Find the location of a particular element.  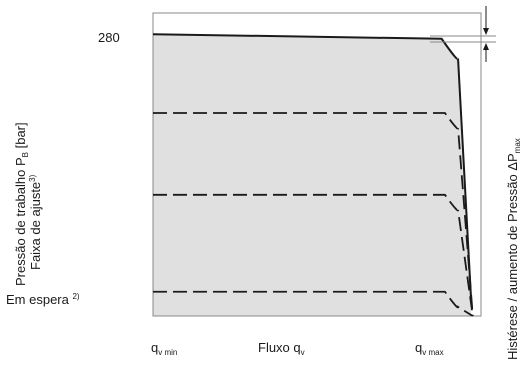

x-tick-qvmax: qv max is located at coordinates (429, 348).